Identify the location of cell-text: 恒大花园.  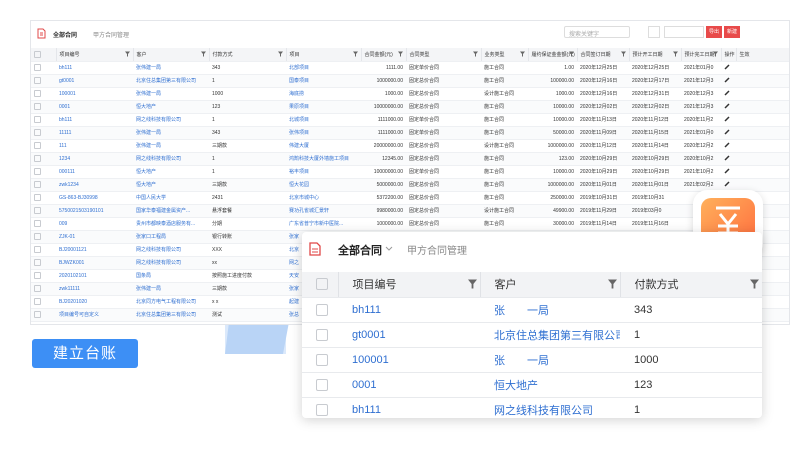
(299, 185).